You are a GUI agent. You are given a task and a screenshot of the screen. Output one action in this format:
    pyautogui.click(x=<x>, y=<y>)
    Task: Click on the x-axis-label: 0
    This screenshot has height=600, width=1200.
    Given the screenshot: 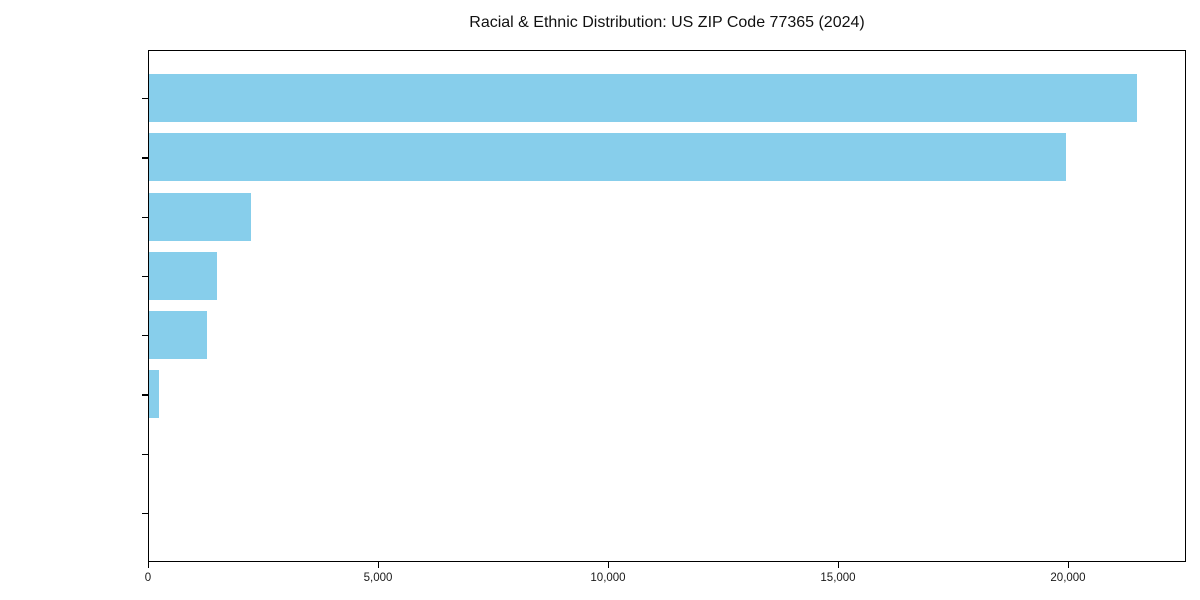 What is the action you would take?
    pyautogui.click(x=148, y=578)
    